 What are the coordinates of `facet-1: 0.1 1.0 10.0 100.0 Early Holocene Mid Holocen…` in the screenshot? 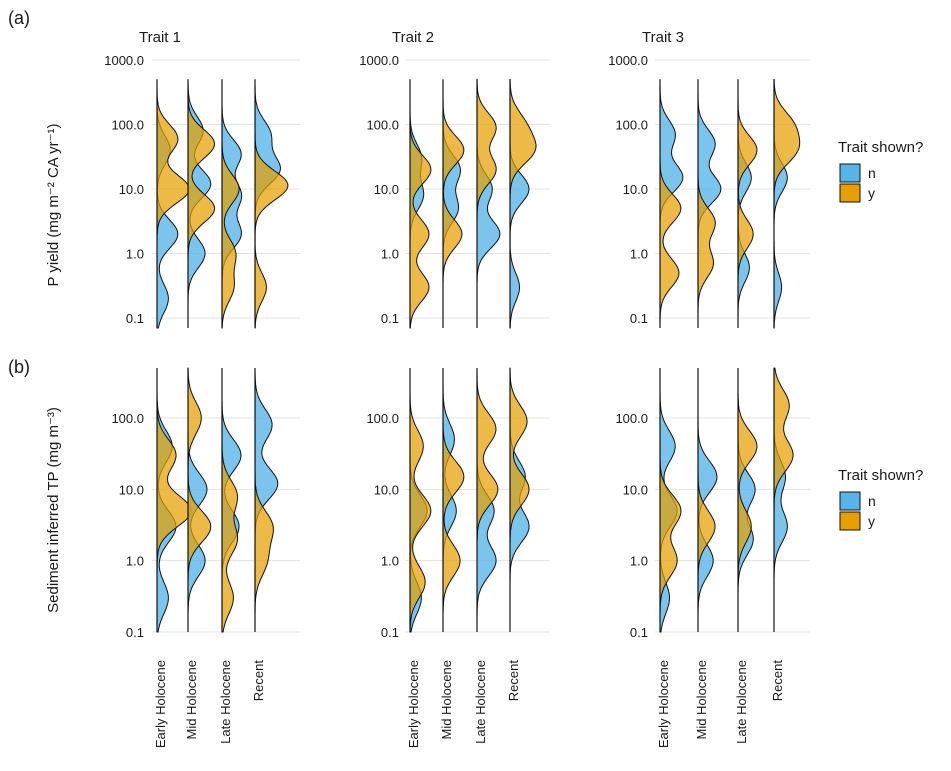 It's located at (205, 557).